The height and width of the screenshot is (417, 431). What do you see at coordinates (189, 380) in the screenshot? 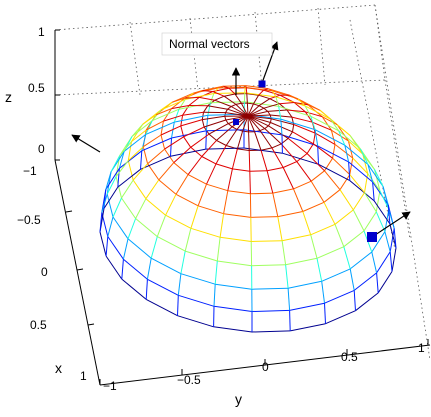
I see `y-tick-label: −0.5` at bounding box center [189, 380].